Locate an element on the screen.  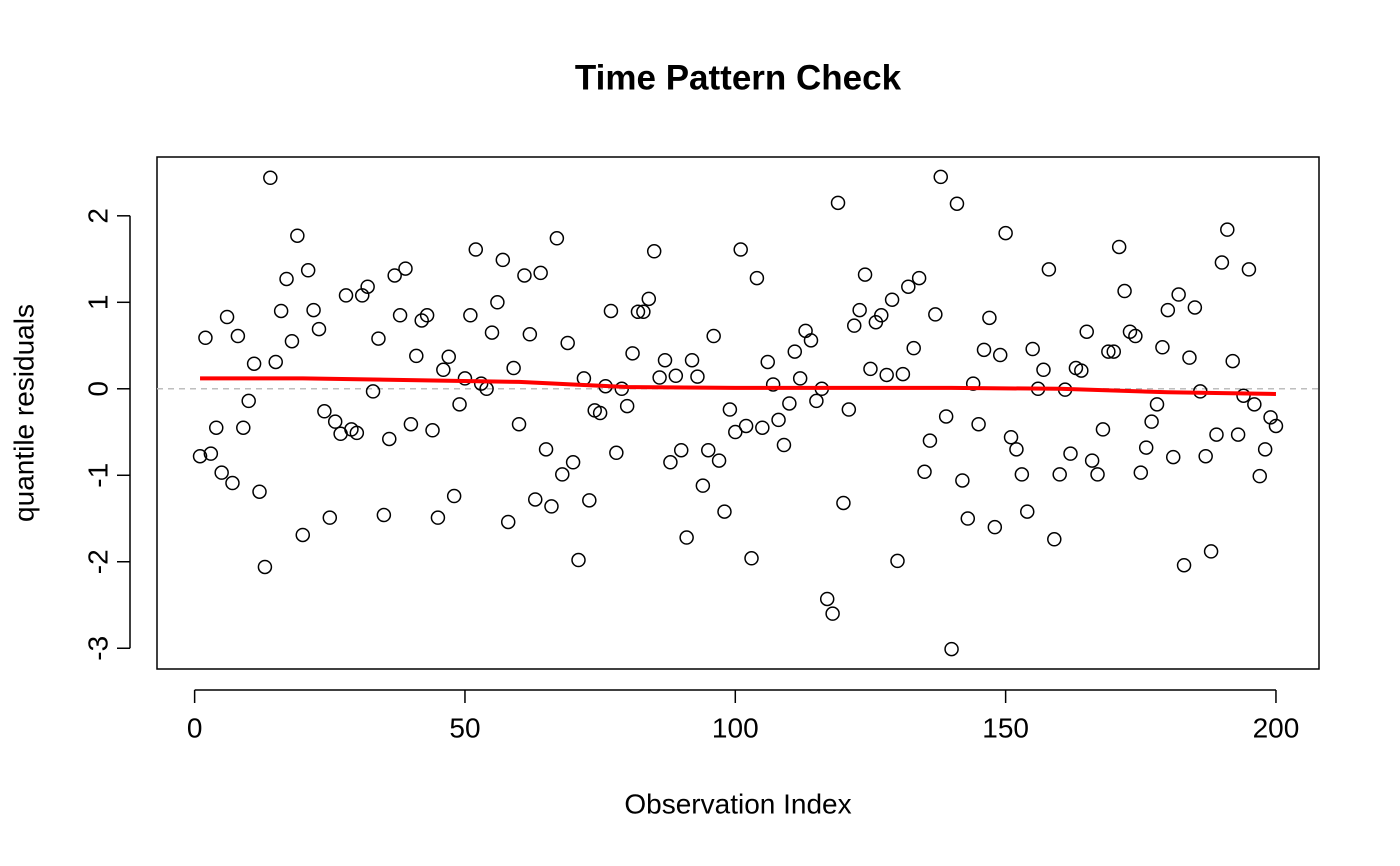
y-tick-label: -2 is located at coordinates (97, 561).